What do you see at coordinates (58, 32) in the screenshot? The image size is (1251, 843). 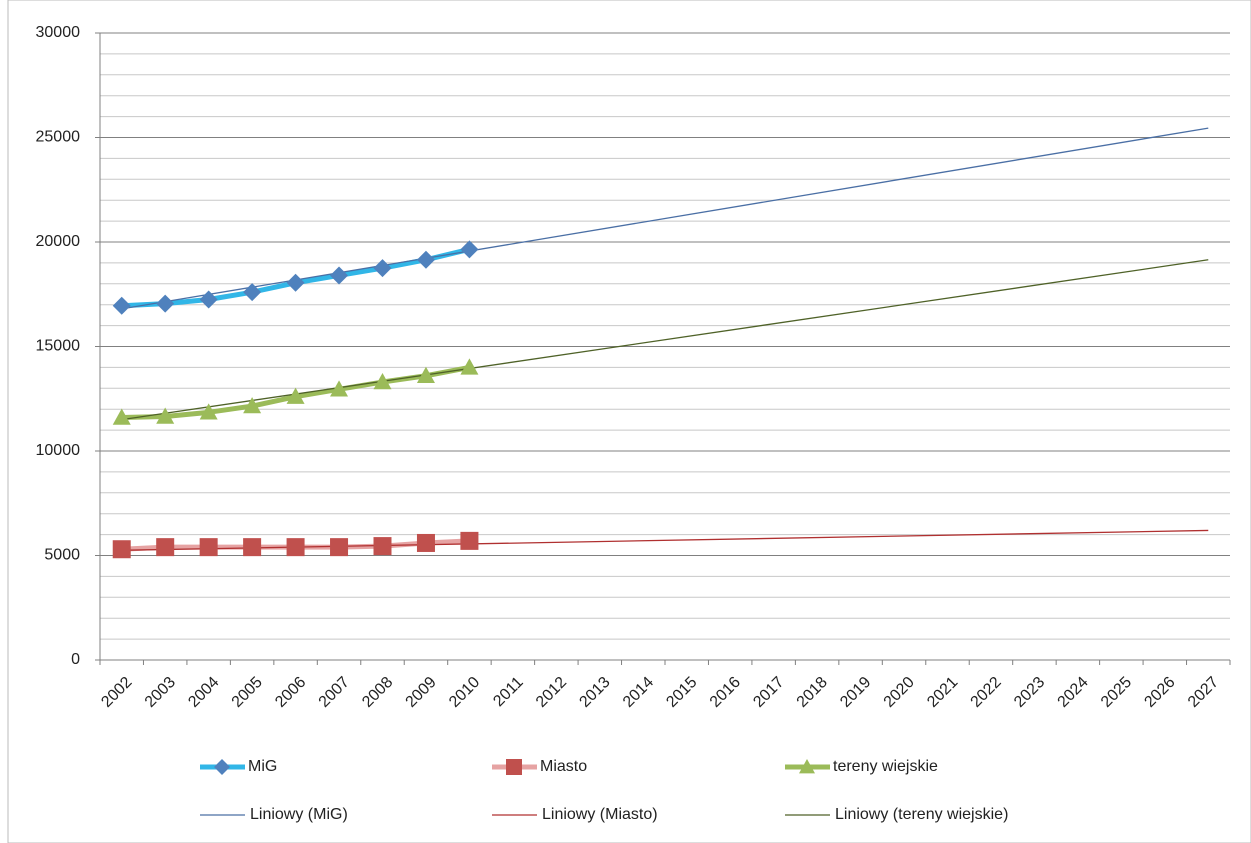 I see `y-tick-label: 30000` at bounding box center [58, 32].